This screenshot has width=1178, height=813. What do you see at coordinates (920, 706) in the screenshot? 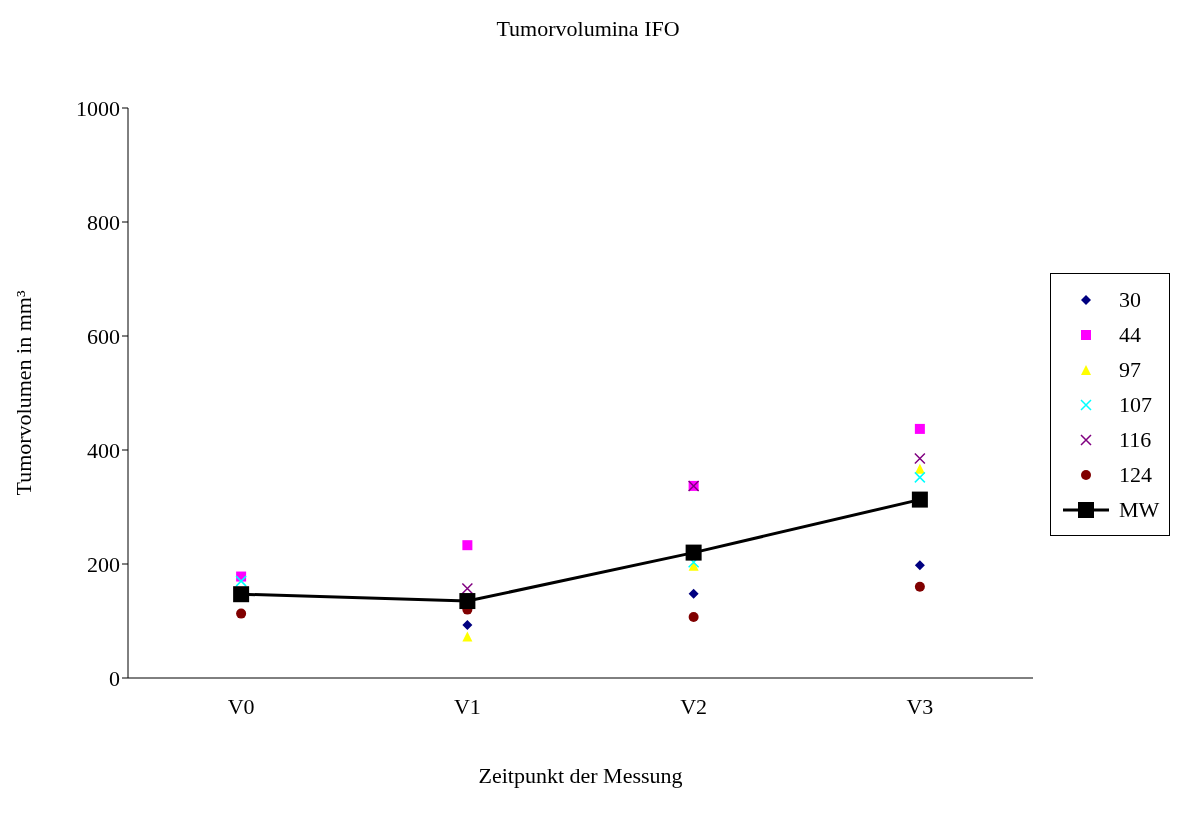
I see `x-tick-label: V3` at bounding box center [920, 706].